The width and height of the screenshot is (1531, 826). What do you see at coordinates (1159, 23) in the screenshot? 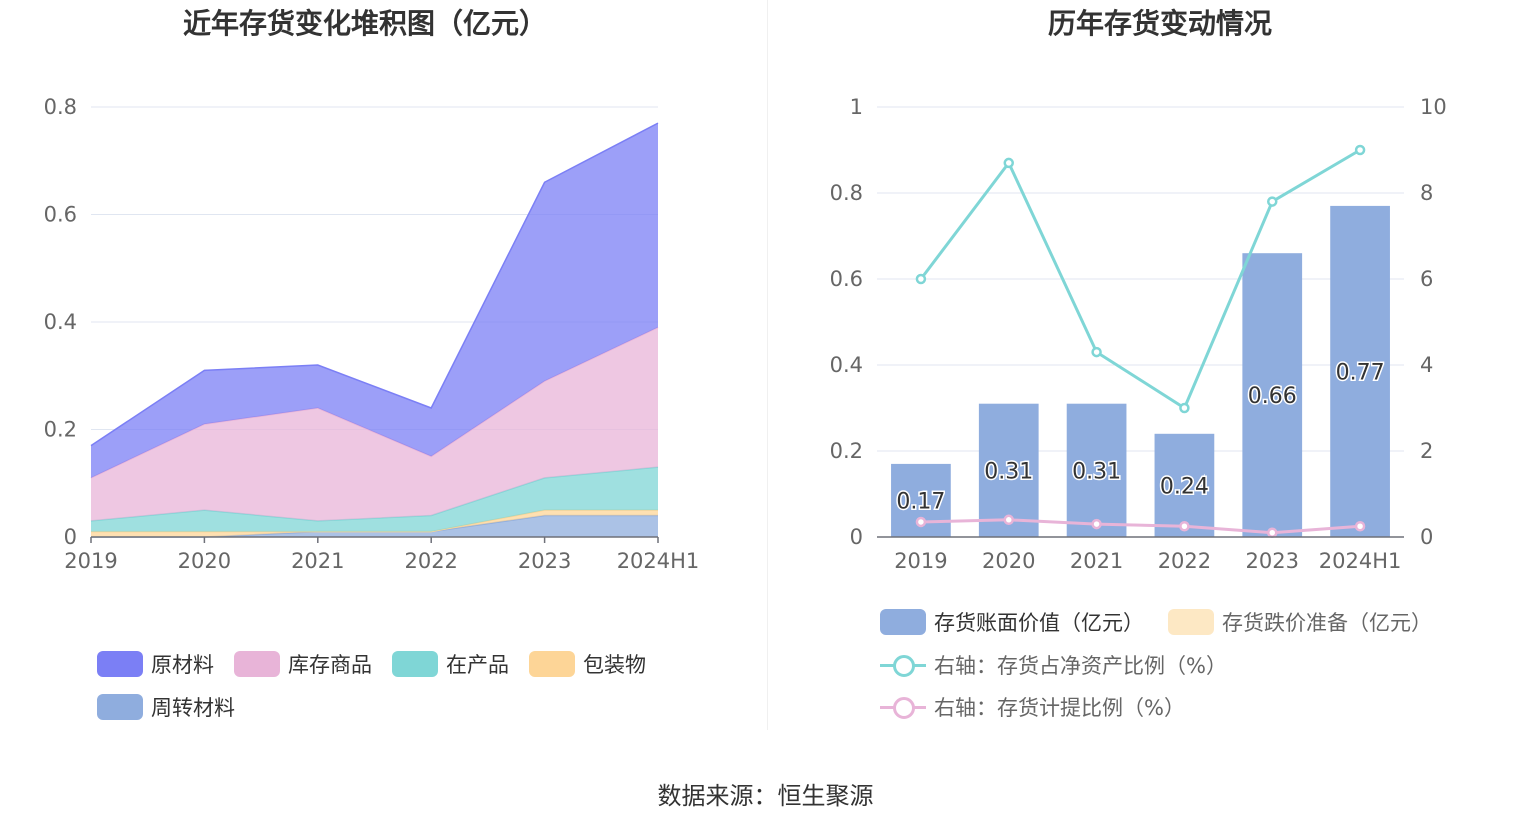
I see `right-chart-title: 历年存货变动情况` at bounding box center [1159, 23].